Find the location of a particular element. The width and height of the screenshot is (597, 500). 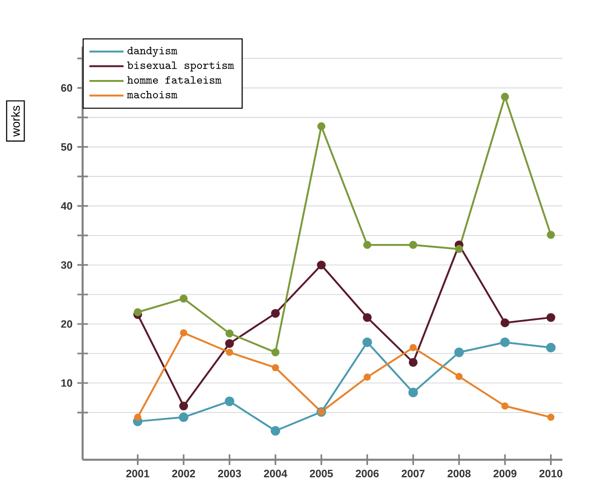

y-tick-label: 50 is located at coordinates (66, 147).